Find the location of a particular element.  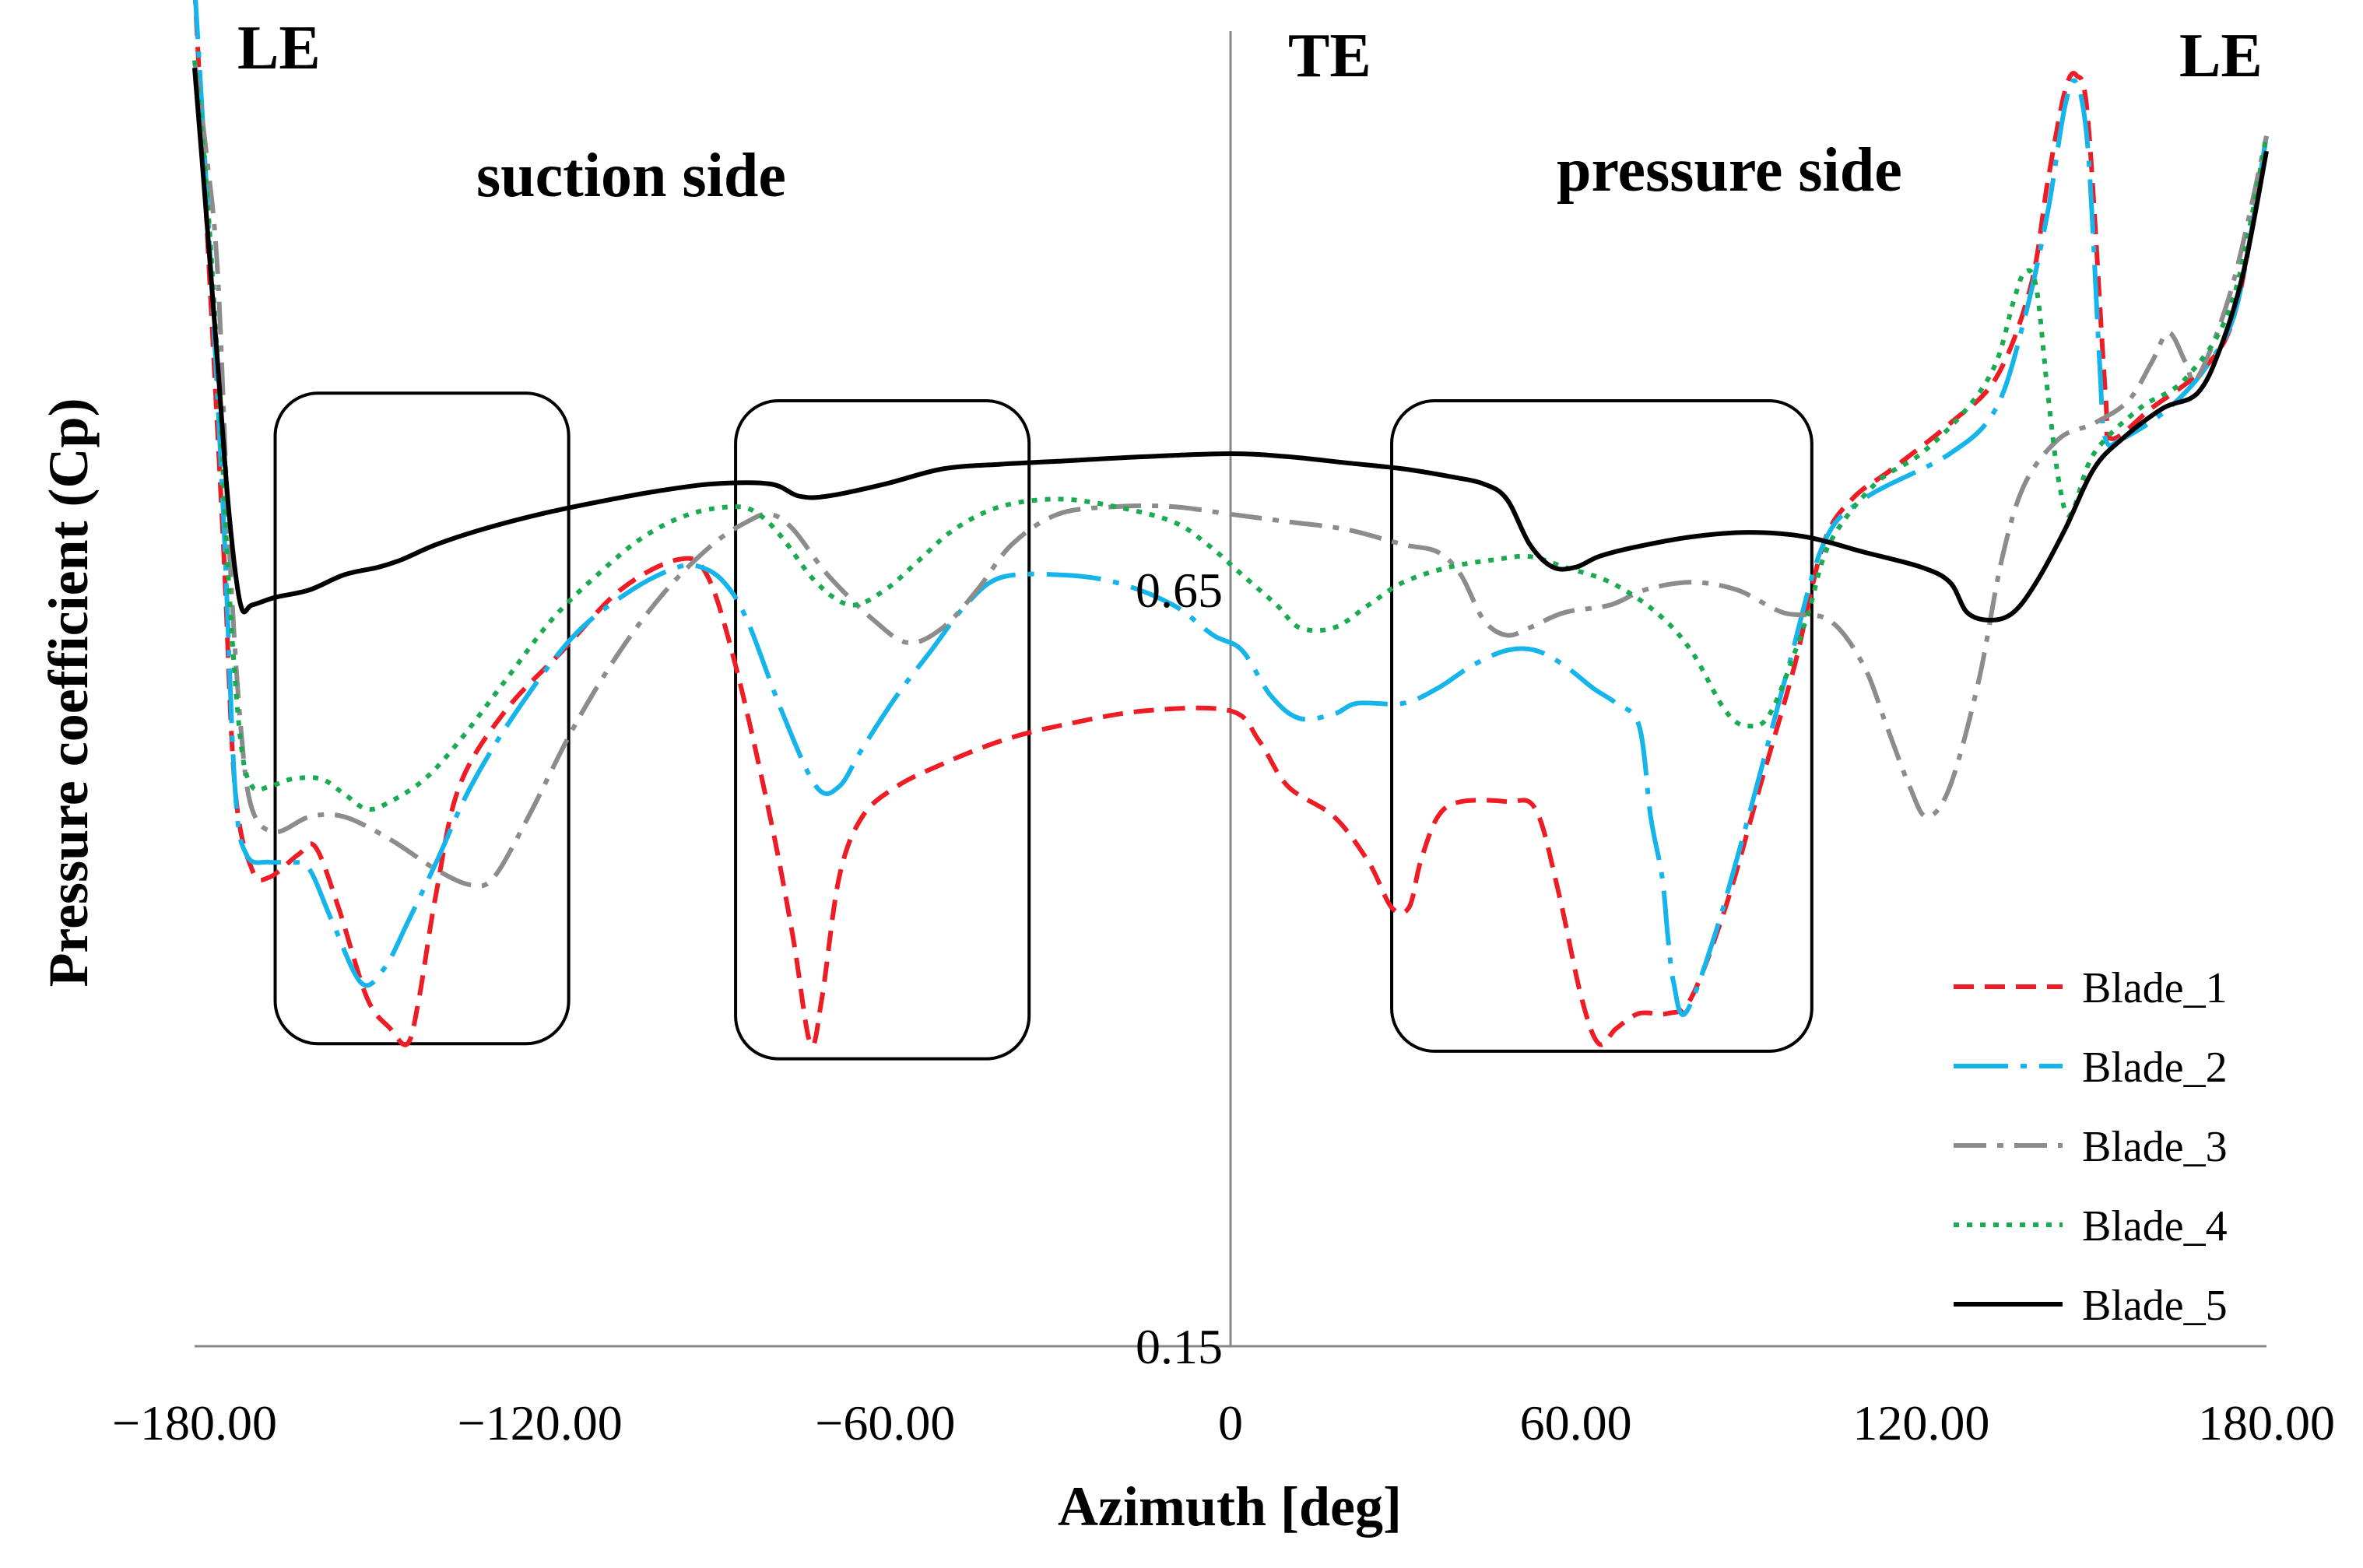

x-tick-label: −180.00 is located at coordinates (194, 1422).